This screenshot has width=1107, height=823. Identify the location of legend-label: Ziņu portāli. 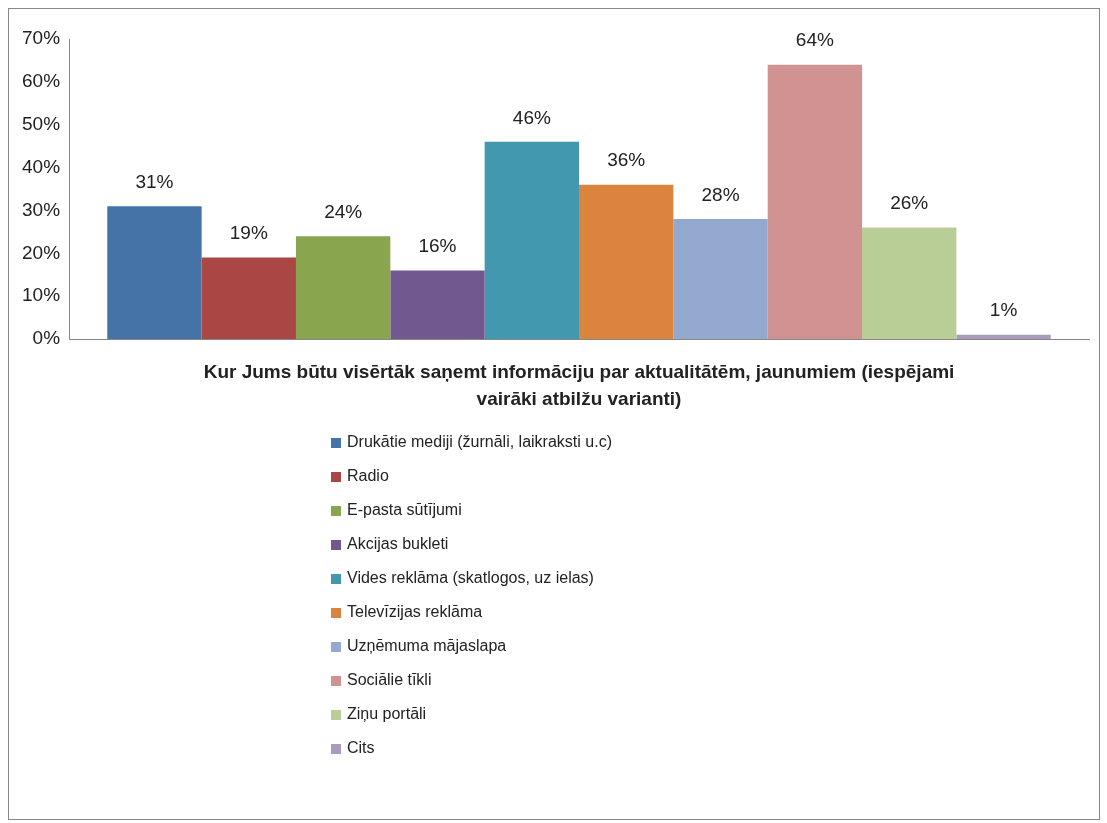
(387, 714).